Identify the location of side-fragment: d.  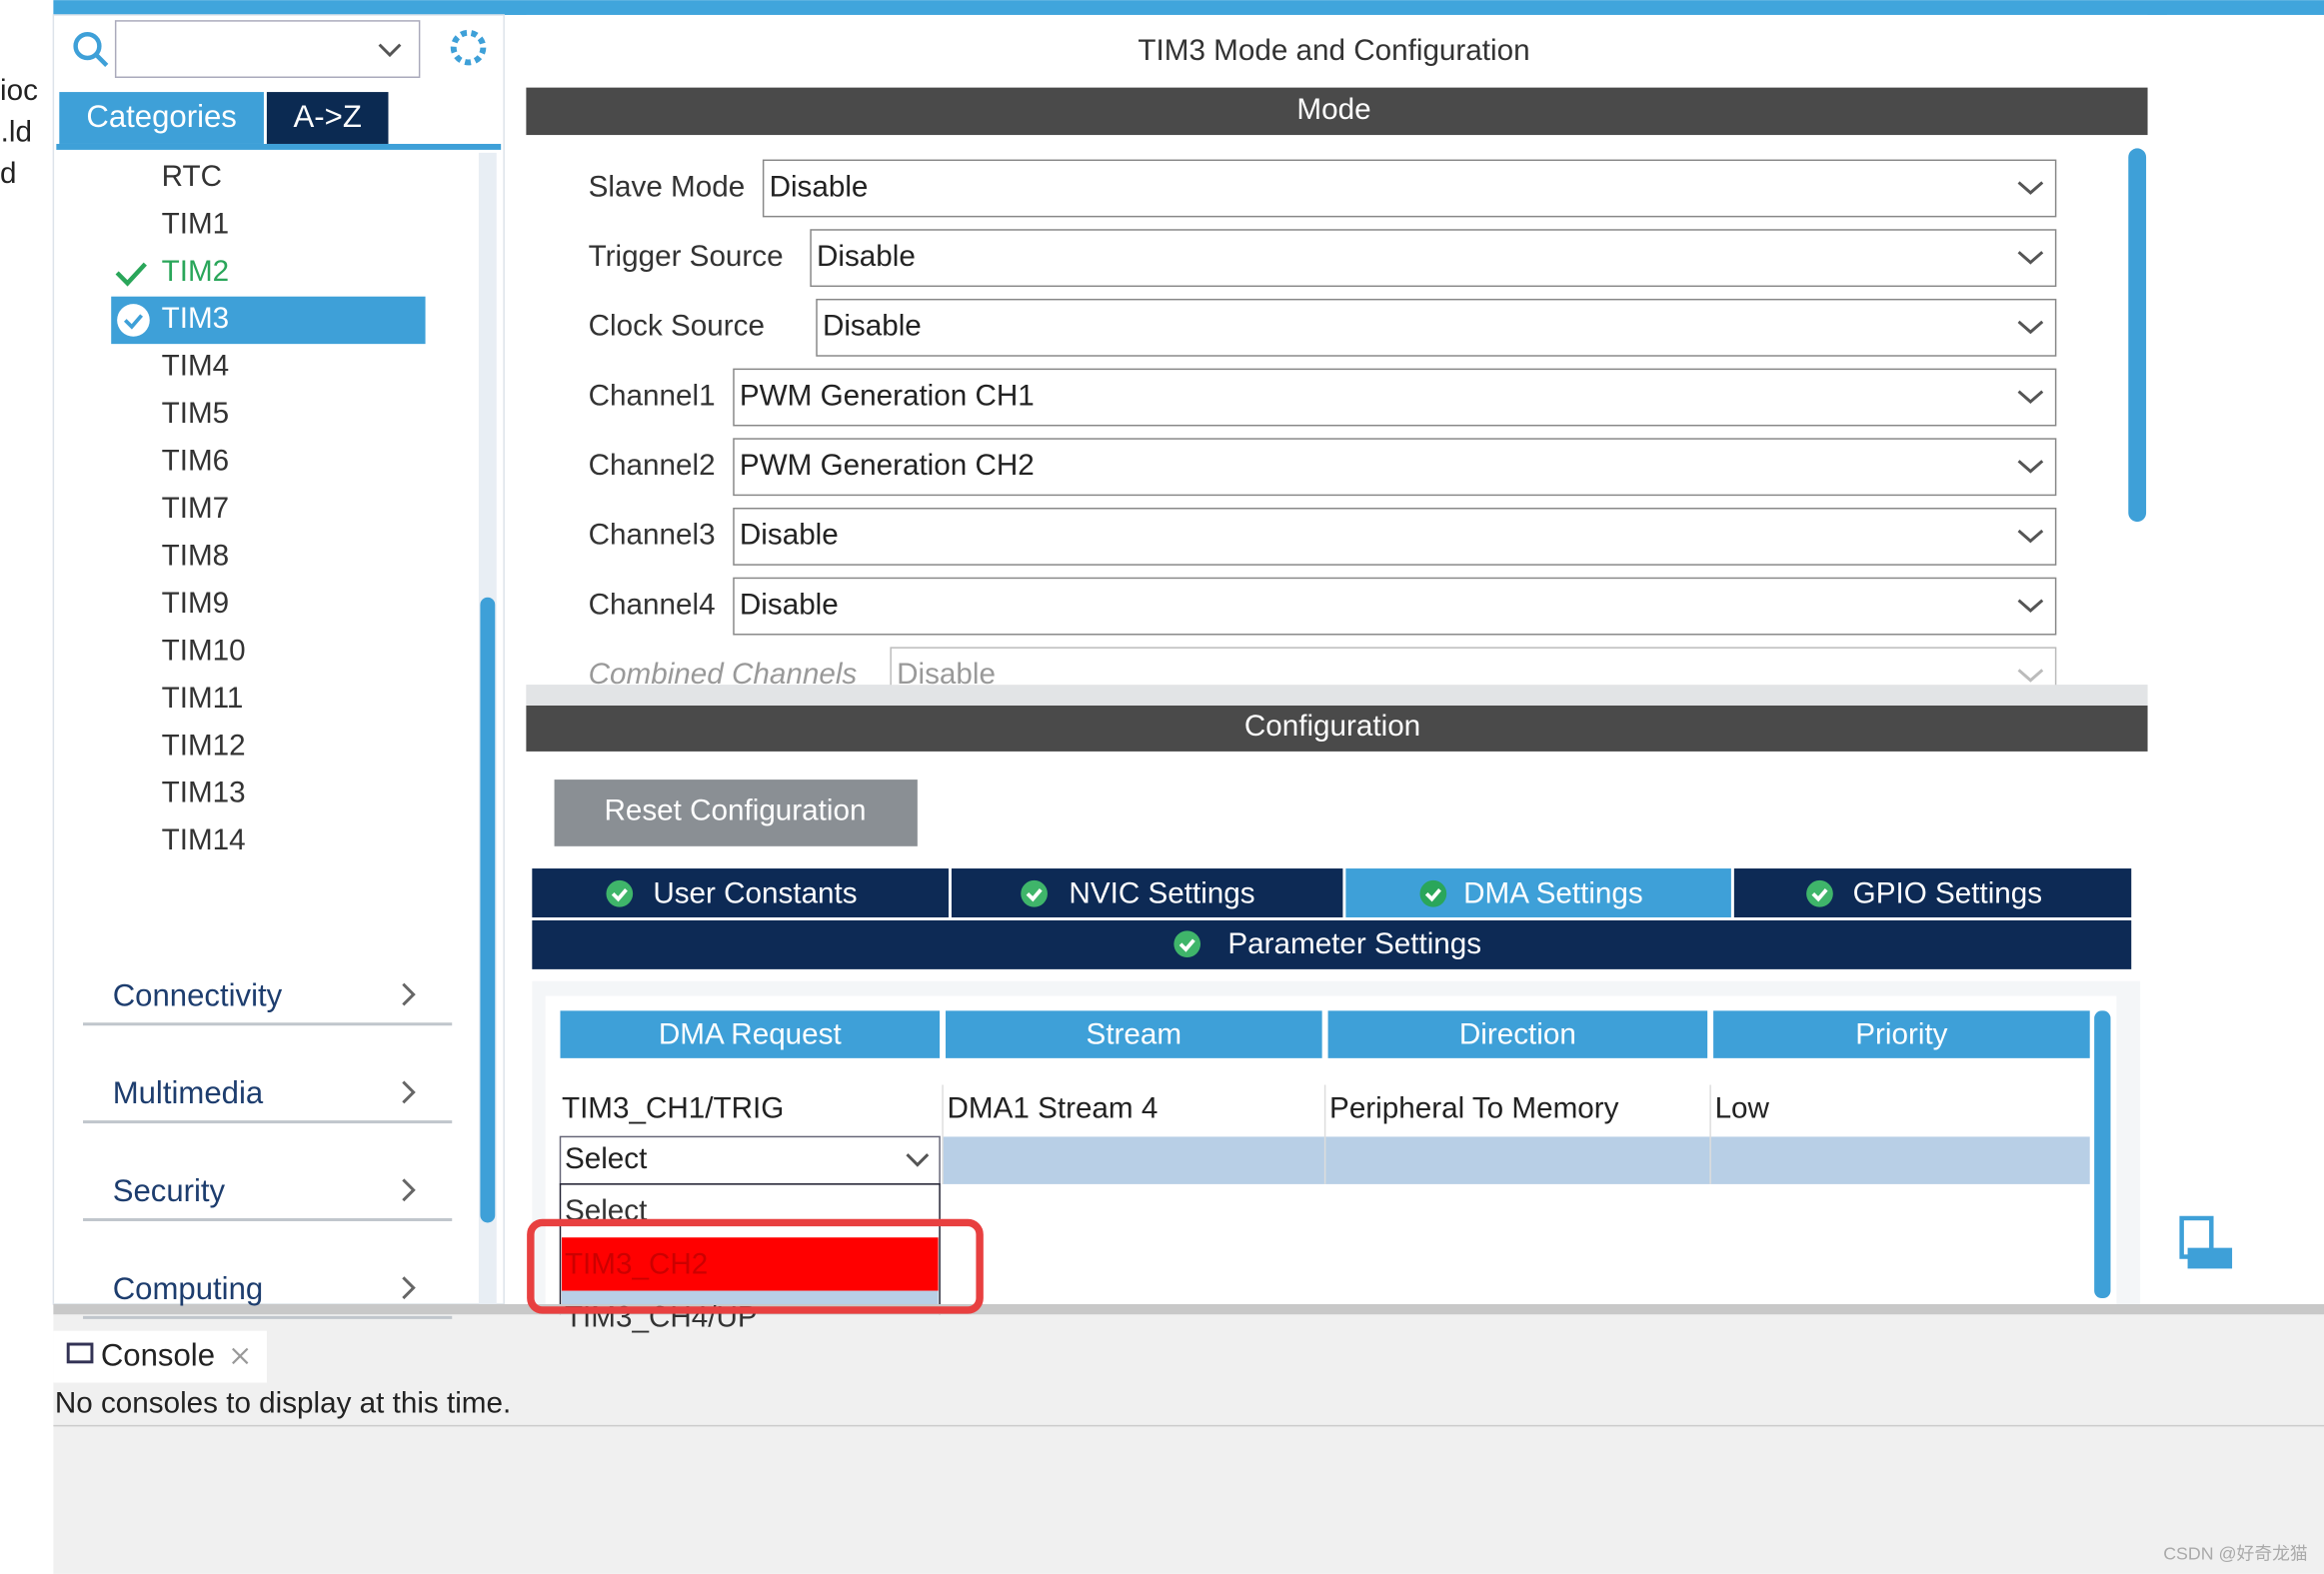
(8, 173).